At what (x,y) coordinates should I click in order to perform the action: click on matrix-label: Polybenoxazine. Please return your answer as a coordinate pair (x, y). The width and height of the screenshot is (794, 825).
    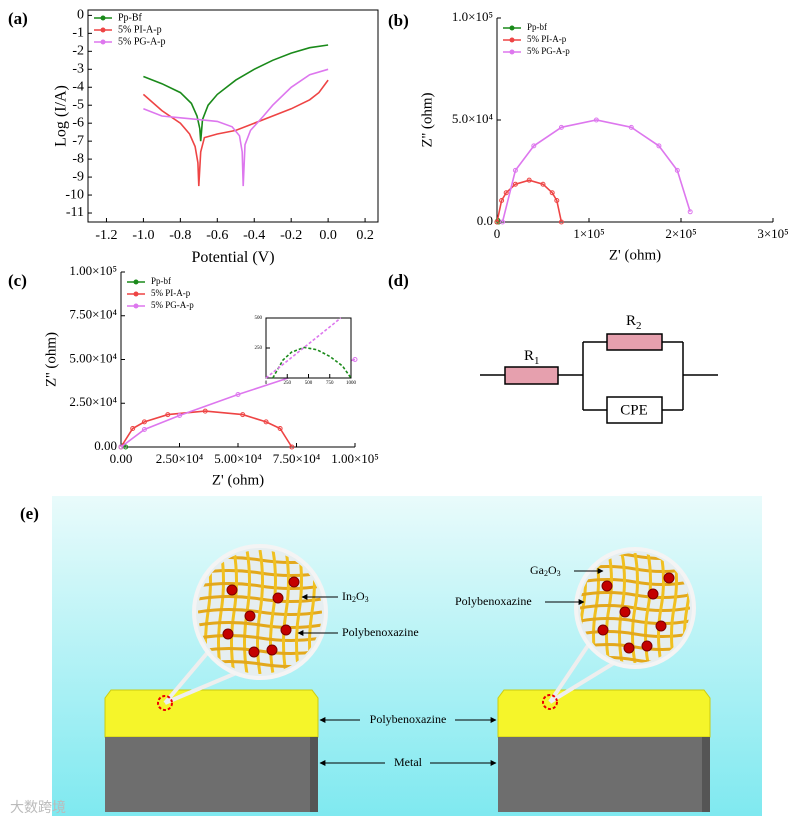
    Looking at the image, I should click on (380, 632).